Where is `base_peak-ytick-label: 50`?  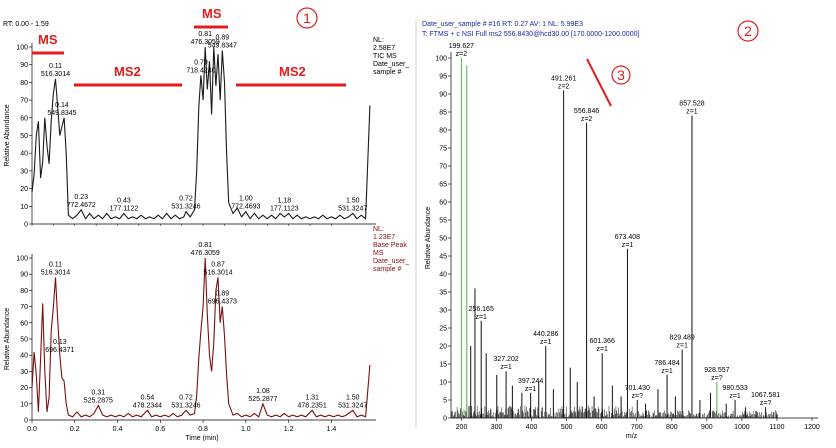
base_peak-ytick-label: 50 is located at coordinates (24, 340).